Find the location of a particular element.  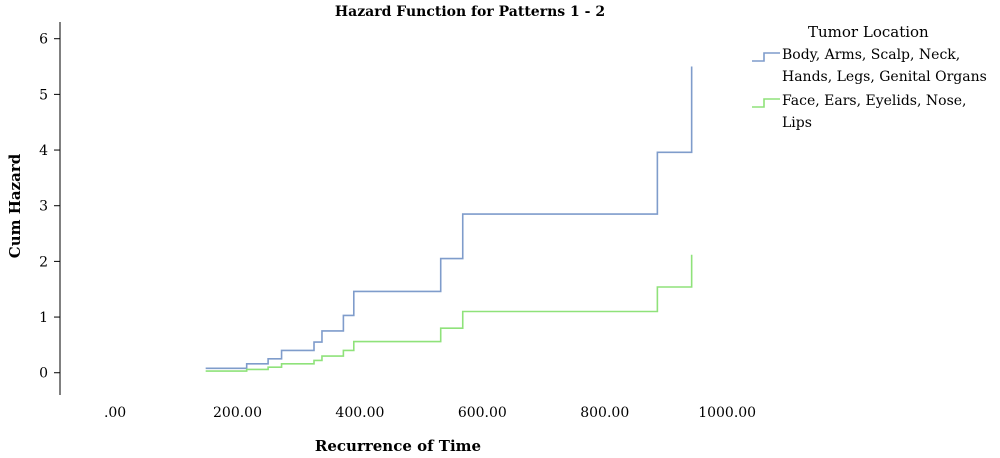

legend-label-1: Body, Arms, Scalp, Neck, is located at coordinates (871, 55).